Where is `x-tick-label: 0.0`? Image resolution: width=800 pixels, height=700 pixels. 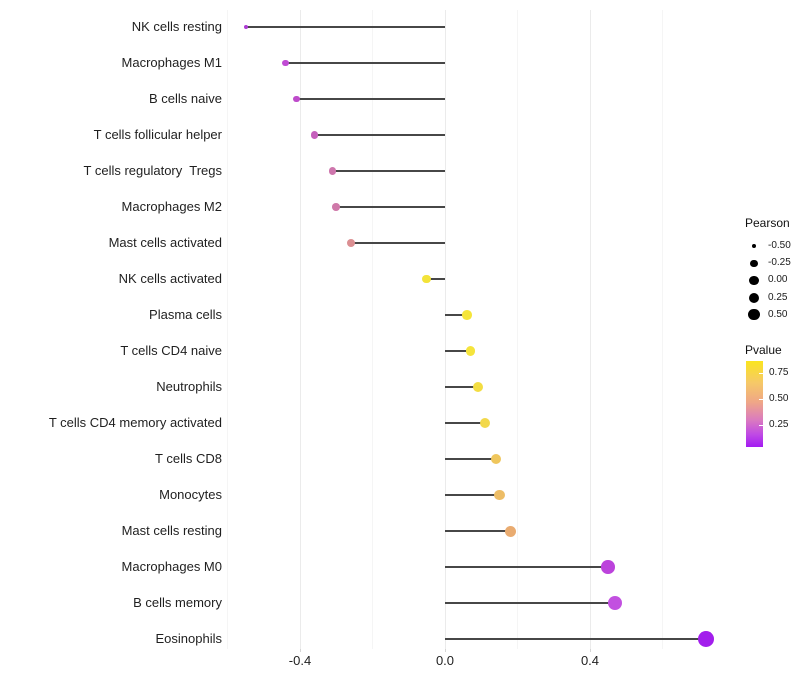
x-tick-label: 0.0 is located at coordinates (445, 660).